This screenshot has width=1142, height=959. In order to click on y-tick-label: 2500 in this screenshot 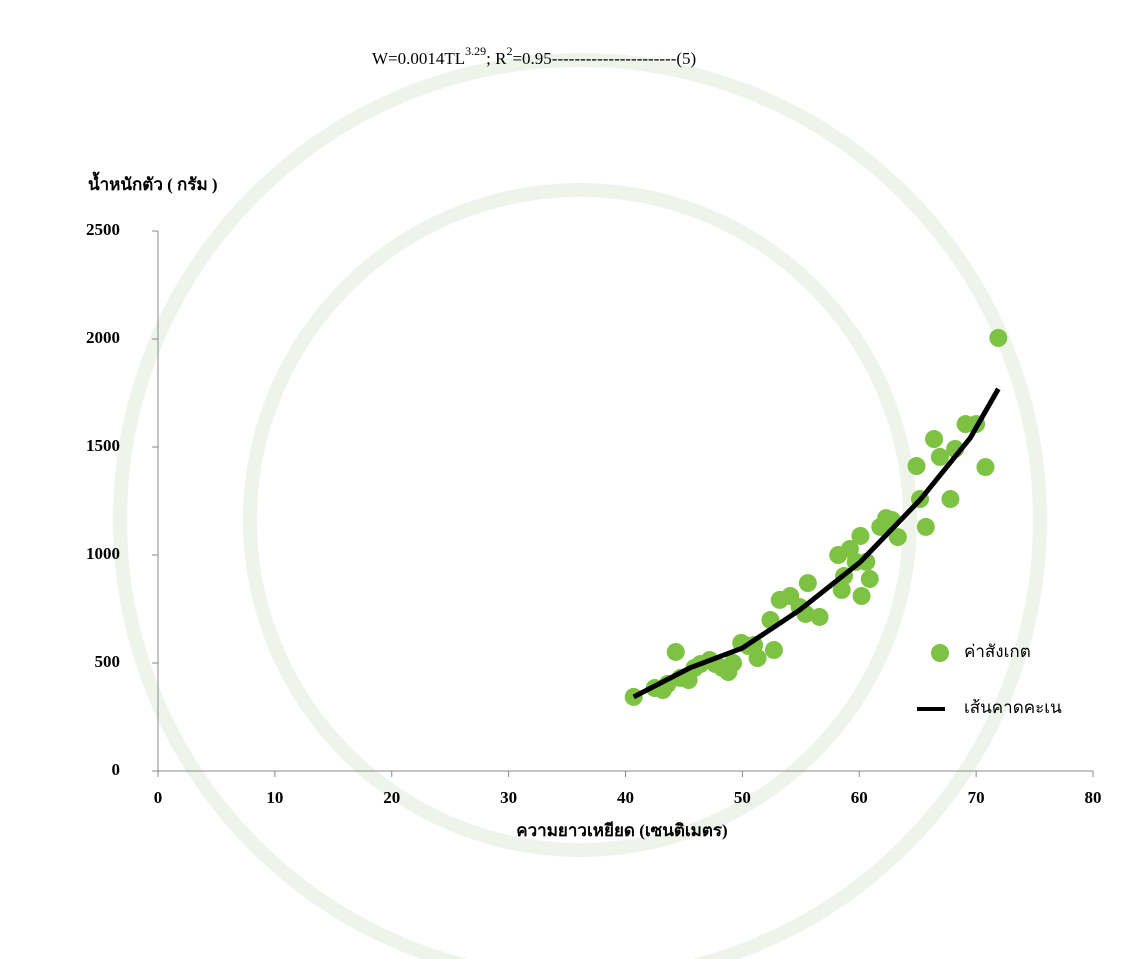, I will do `click(103, 229)`.